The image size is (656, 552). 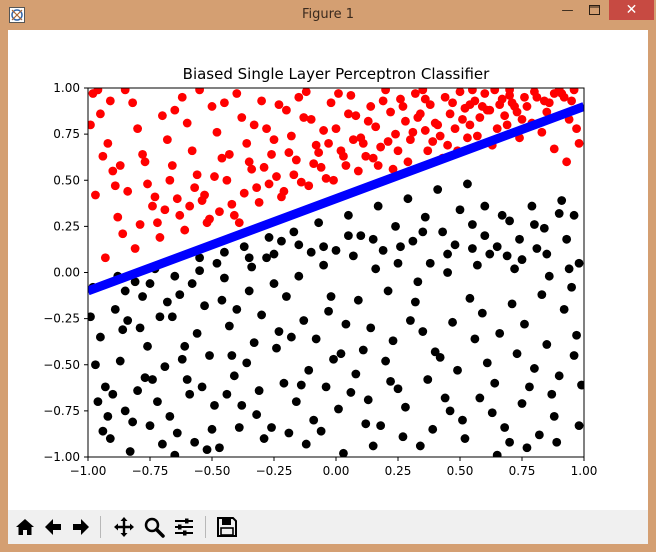 What do you see at coordinates (460, 471) in the screenshot?
I see `x-tick-label: 0.50` at bounding box center [460, 471].